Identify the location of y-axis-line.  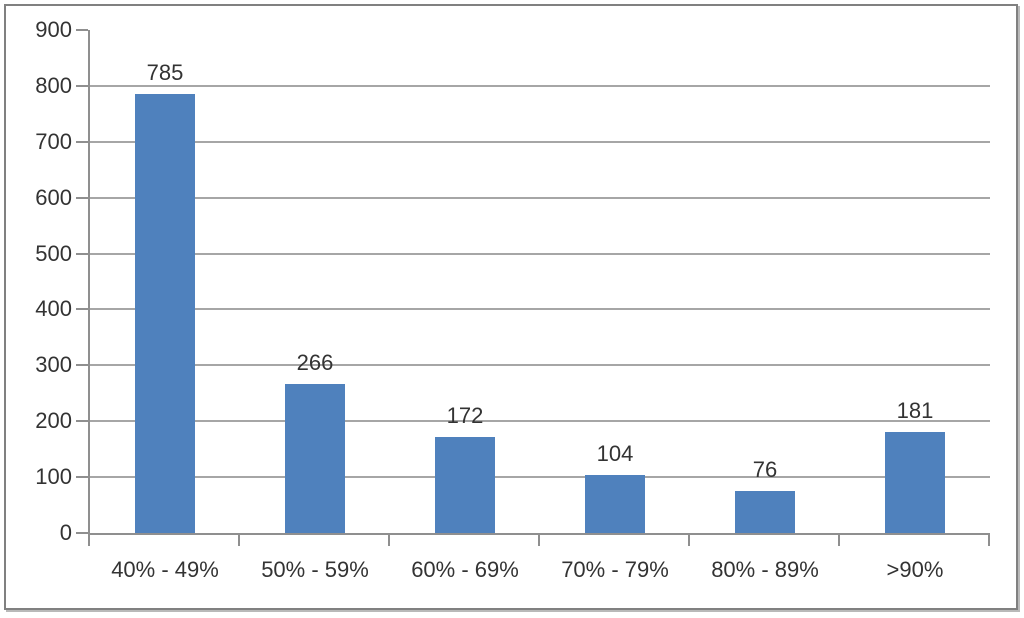
(89, 282).